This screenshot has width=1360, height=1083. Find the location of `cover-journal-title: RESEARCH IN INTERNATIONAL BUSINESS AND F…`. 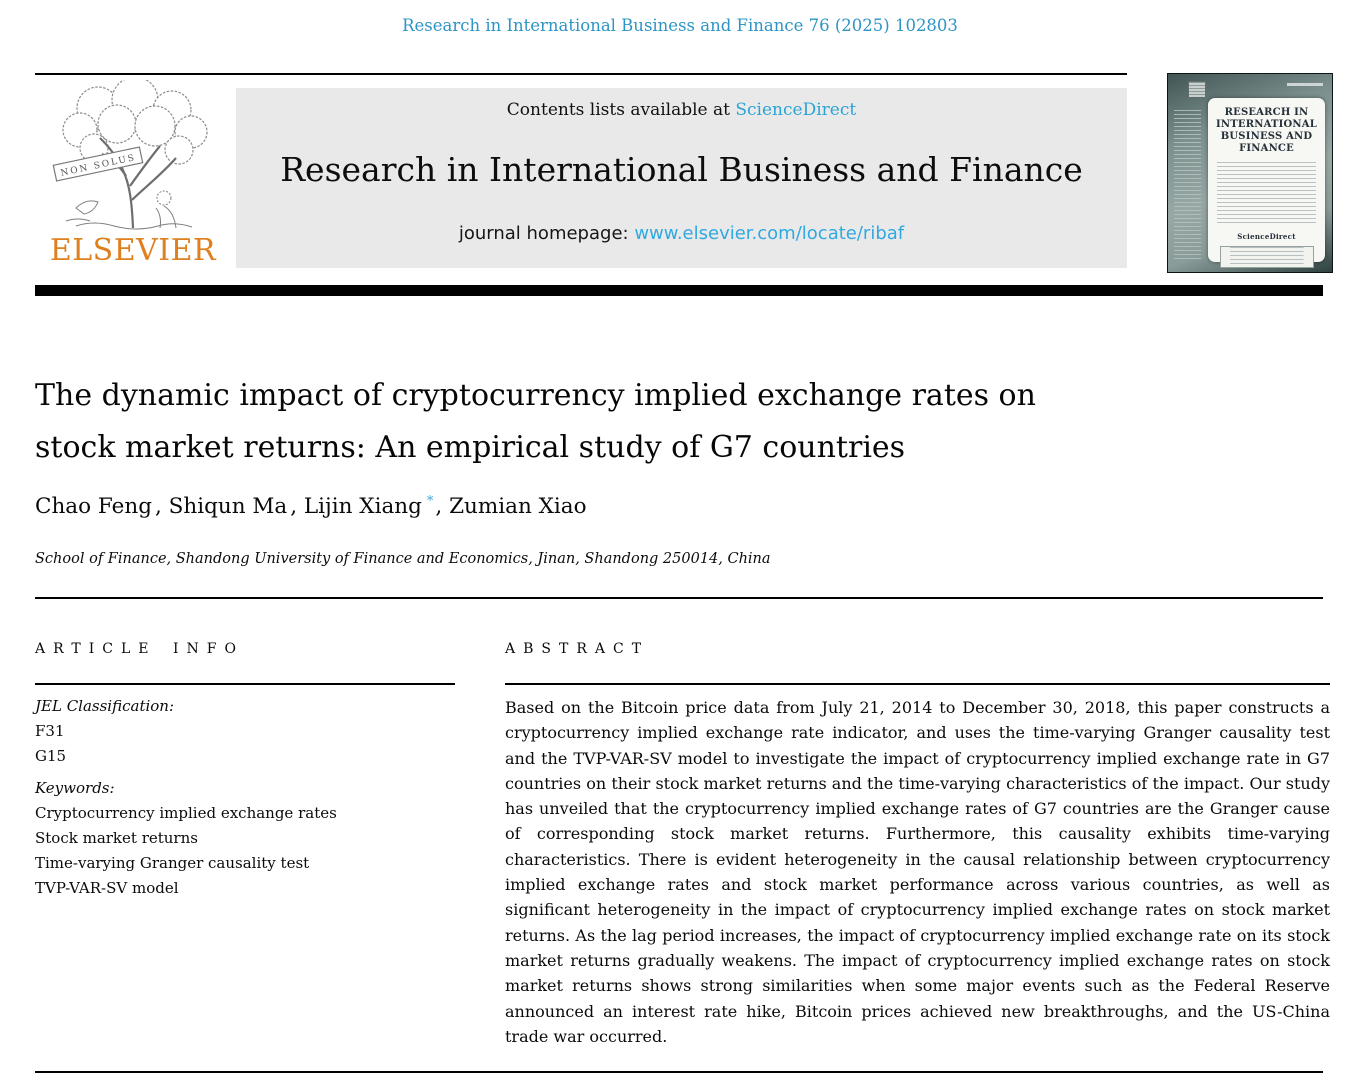

cover-journal-title: RESEARCH IN INTERNATIONAL BUSINESS AND F… is located at coordinates (1266, 130).